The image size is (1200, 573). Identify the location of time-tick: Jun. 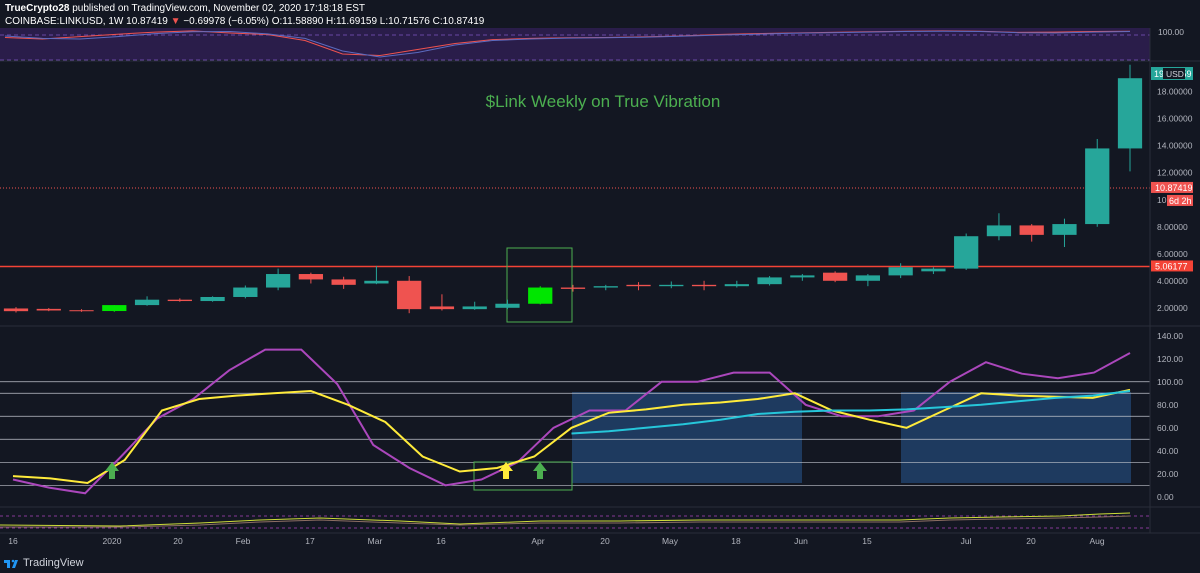
(801, 541).